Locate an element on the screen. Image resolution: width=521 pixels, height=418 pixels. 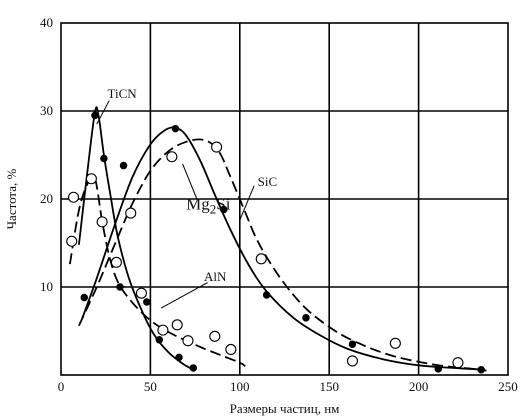
annotation-label: AlN is located at coordinates (215, 276).